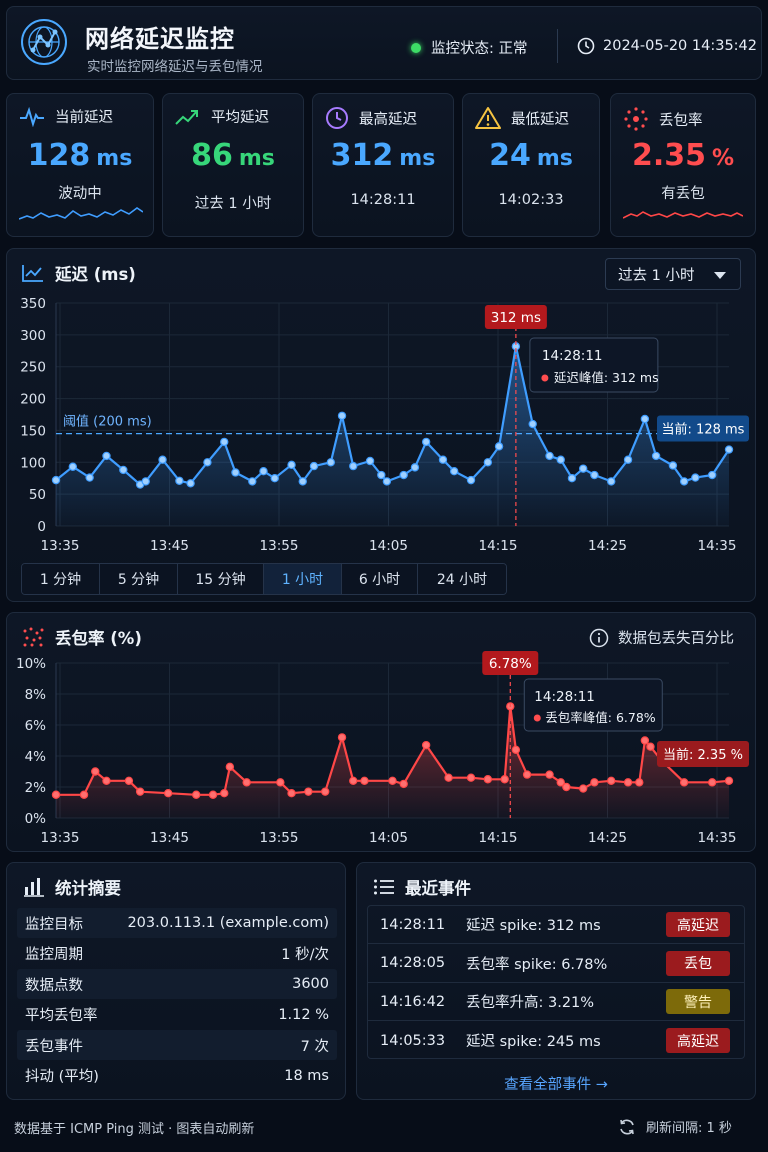 Image resolution: width=768 pixels, height=1152 pixels. Describe the element at coordinates (556, 1085) in the screenshot. I see `view-all-events-link: 查看全部事件 →` at that location.